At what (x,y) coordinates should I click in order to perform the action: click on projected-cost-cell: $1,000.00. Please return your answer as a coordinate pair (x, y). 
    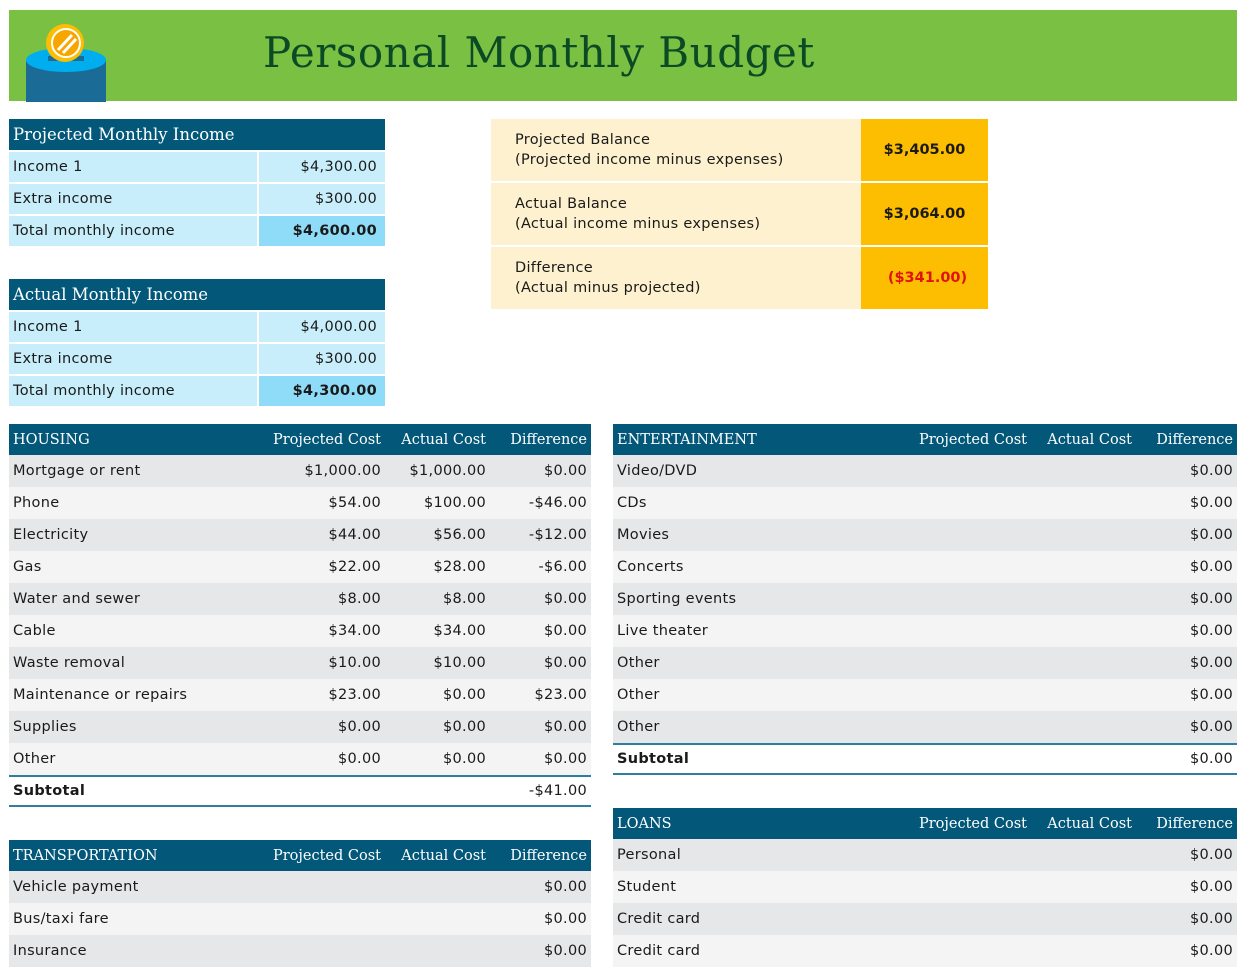
    Looking at the image, I should click on (342, 471).